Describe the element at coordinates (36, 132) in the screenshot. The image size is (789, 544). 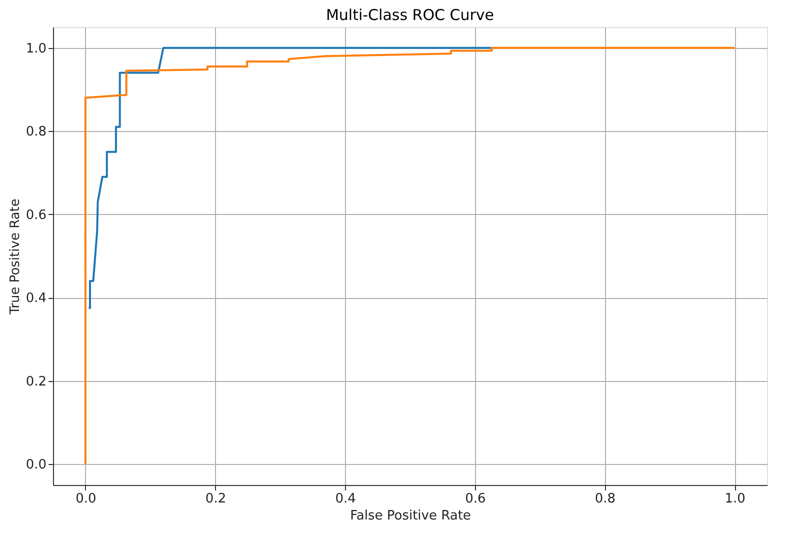
I see `y-tick-label: 0.8` at that location.